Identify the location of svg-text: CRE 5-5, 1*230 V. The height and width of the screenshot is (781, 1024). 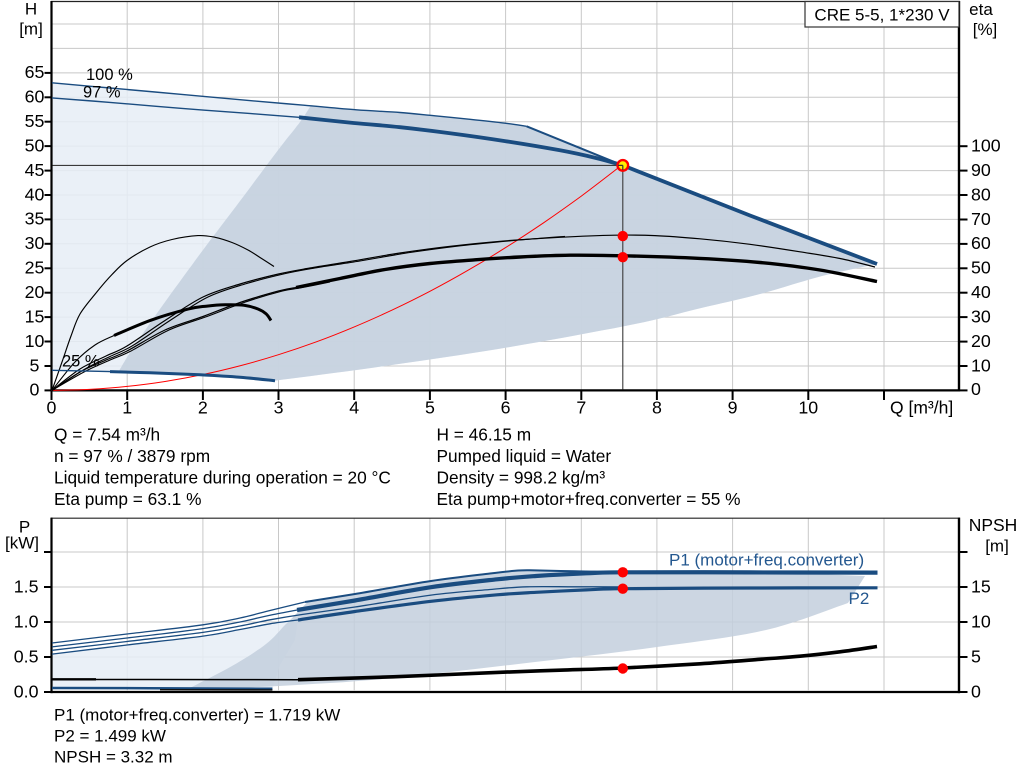
(882, 15).